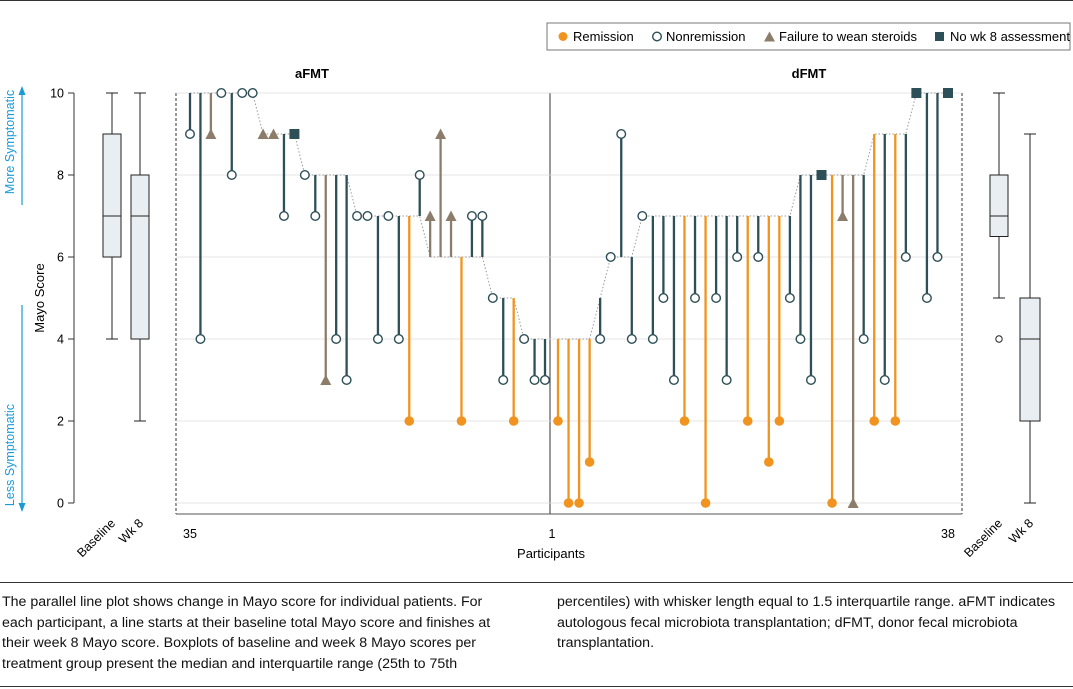  What do you see at coordinates (948, 534) in the screenshot?
I see `dfmt-end-label: 38` at bounding box center [948, 534].